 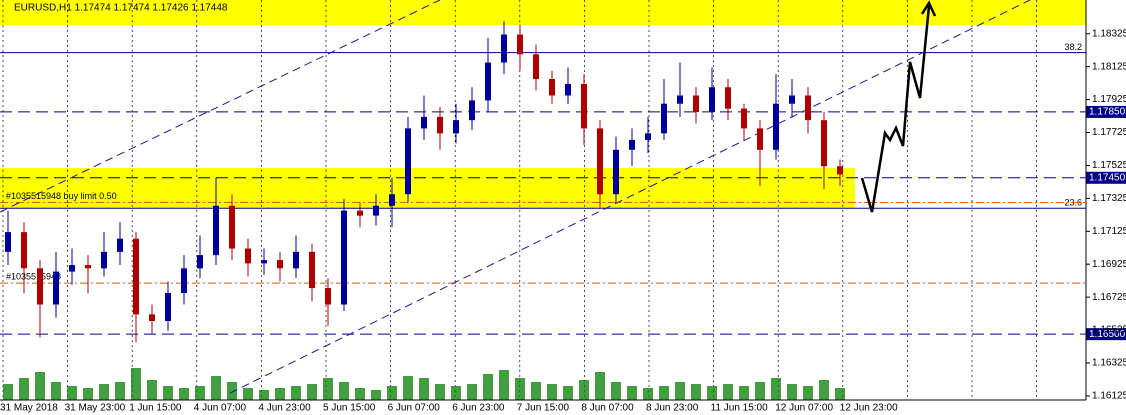 I want to click on y-tick-label: 1.16325, so click(x=1109, y=363).